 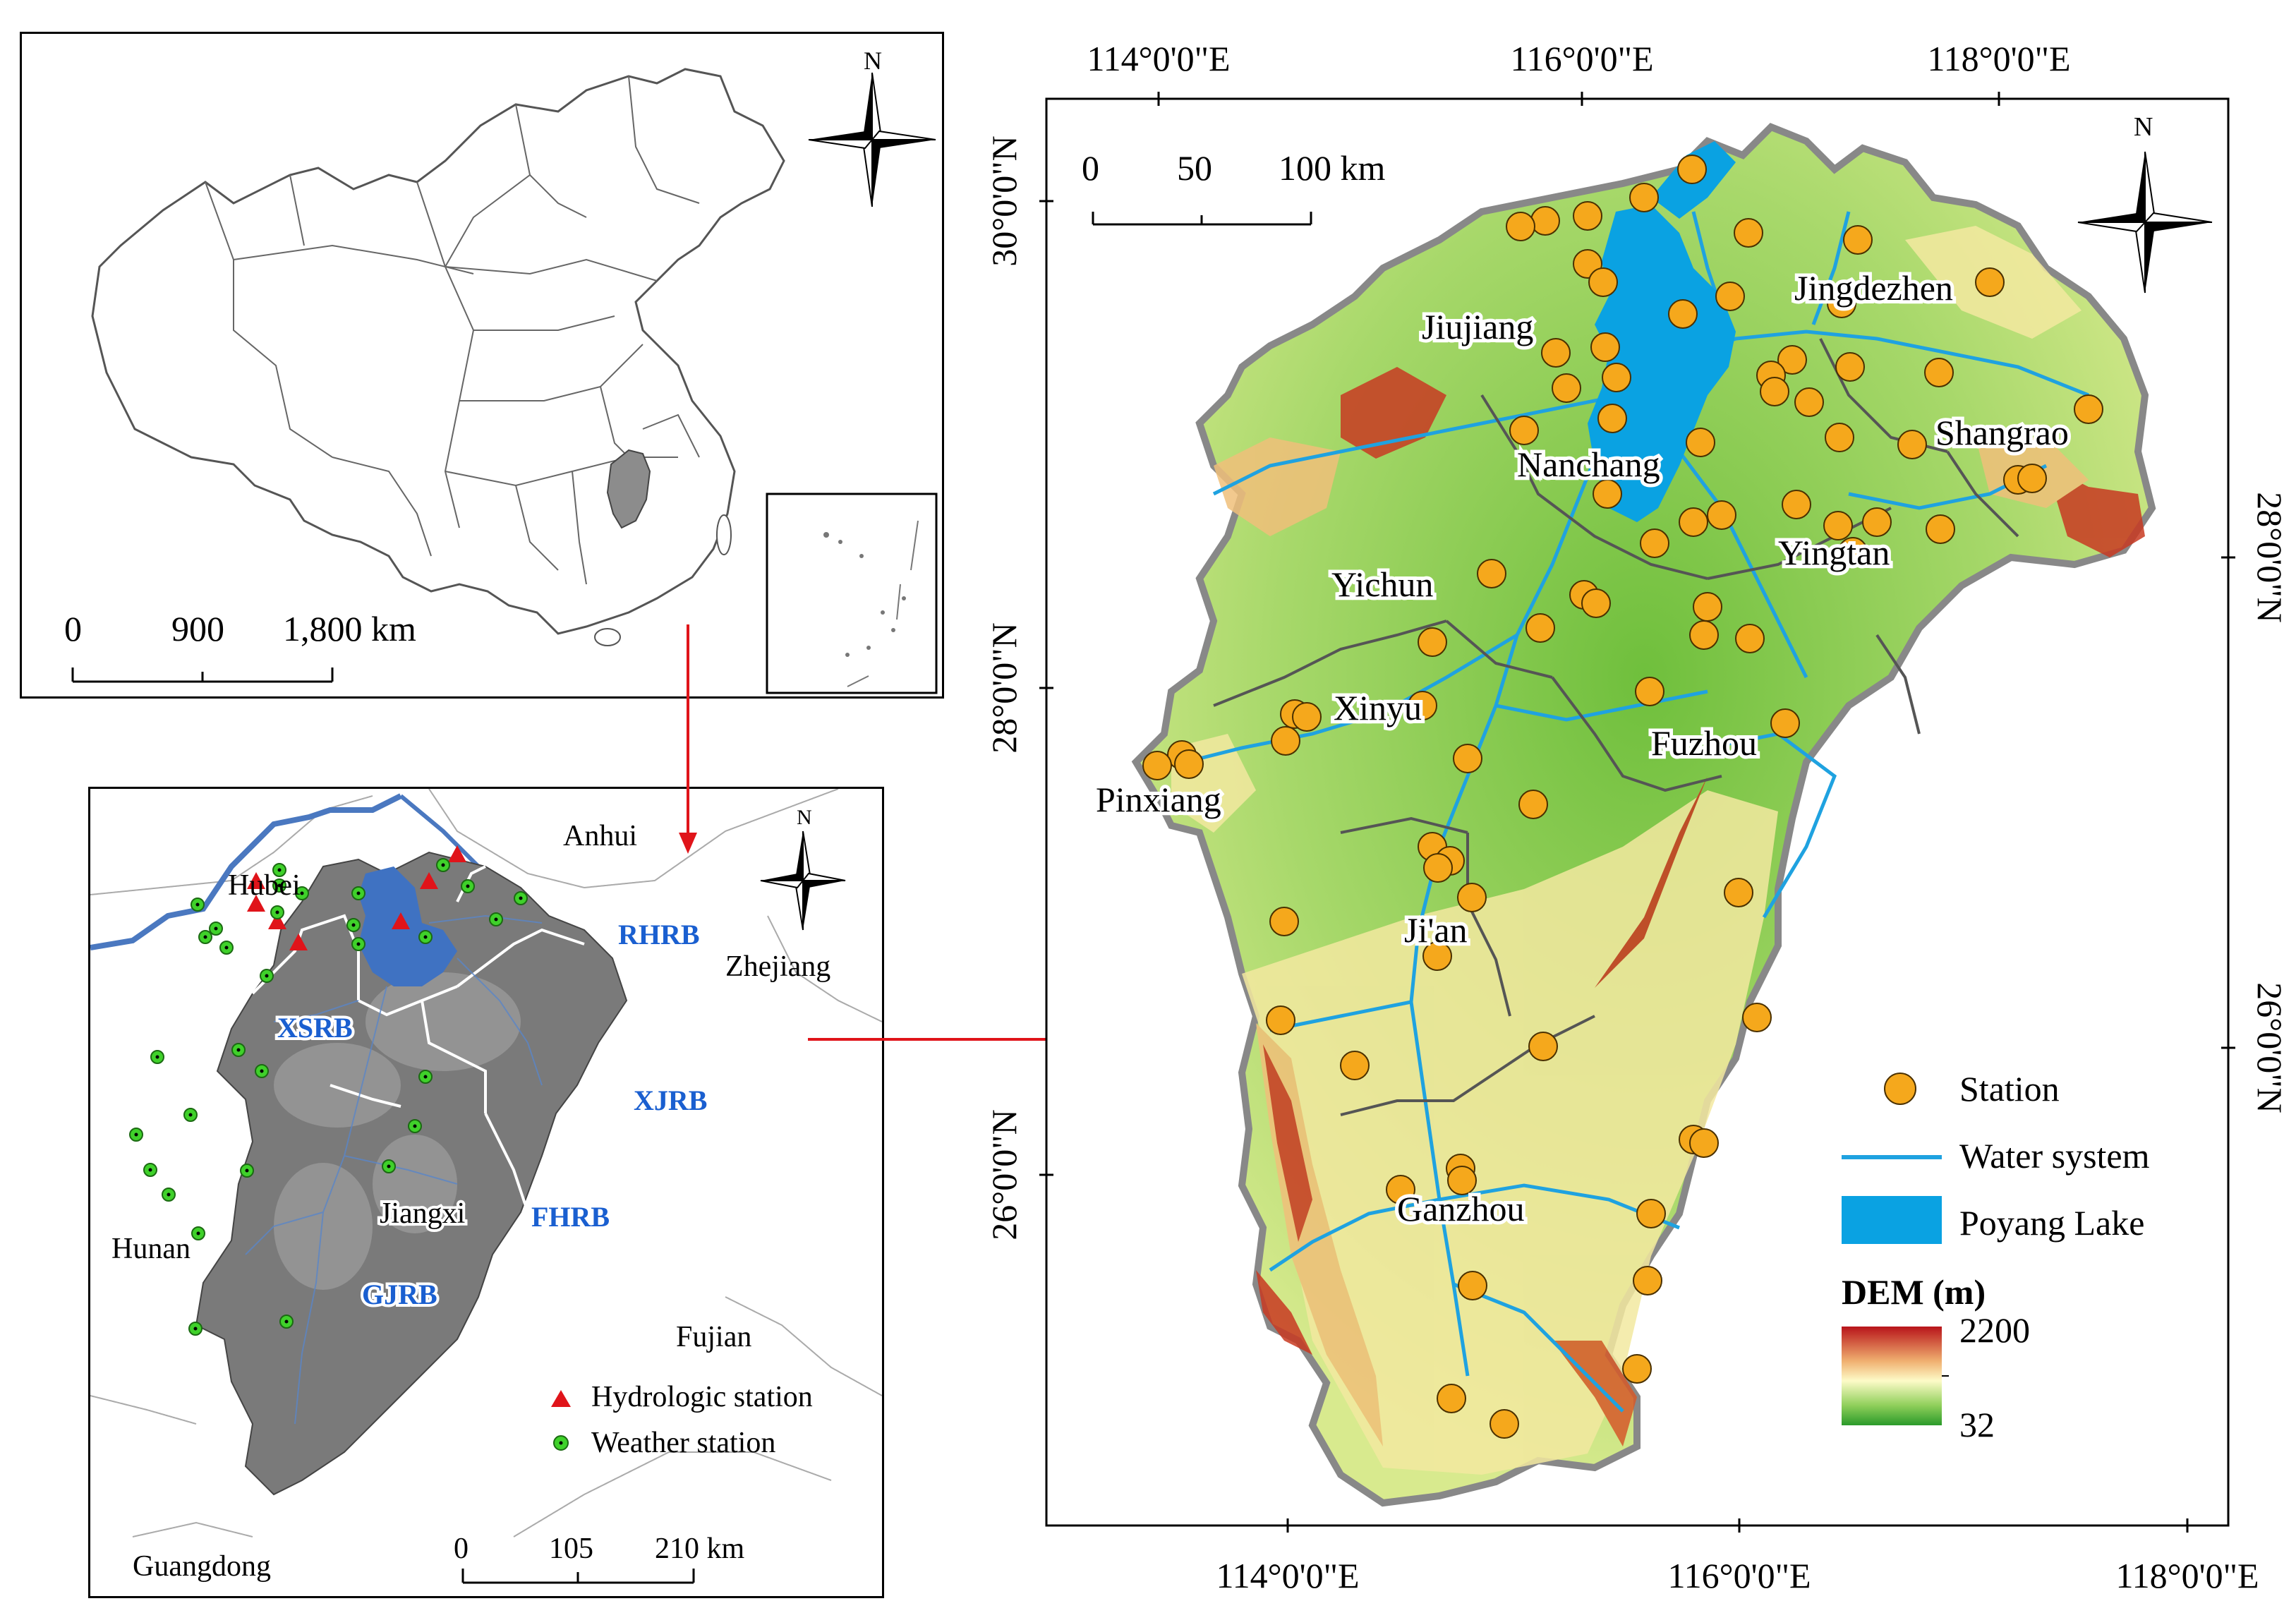 I want to click on inset-islands, so click(x=864, y=594).